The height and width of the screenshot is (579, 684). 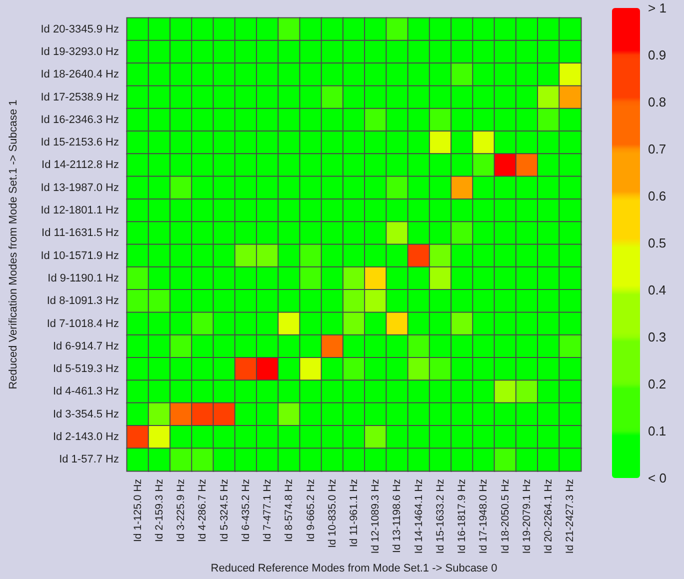 I want to click on x-tick-label: Id 1-125.0 Hz, so click(x=138, y=510).